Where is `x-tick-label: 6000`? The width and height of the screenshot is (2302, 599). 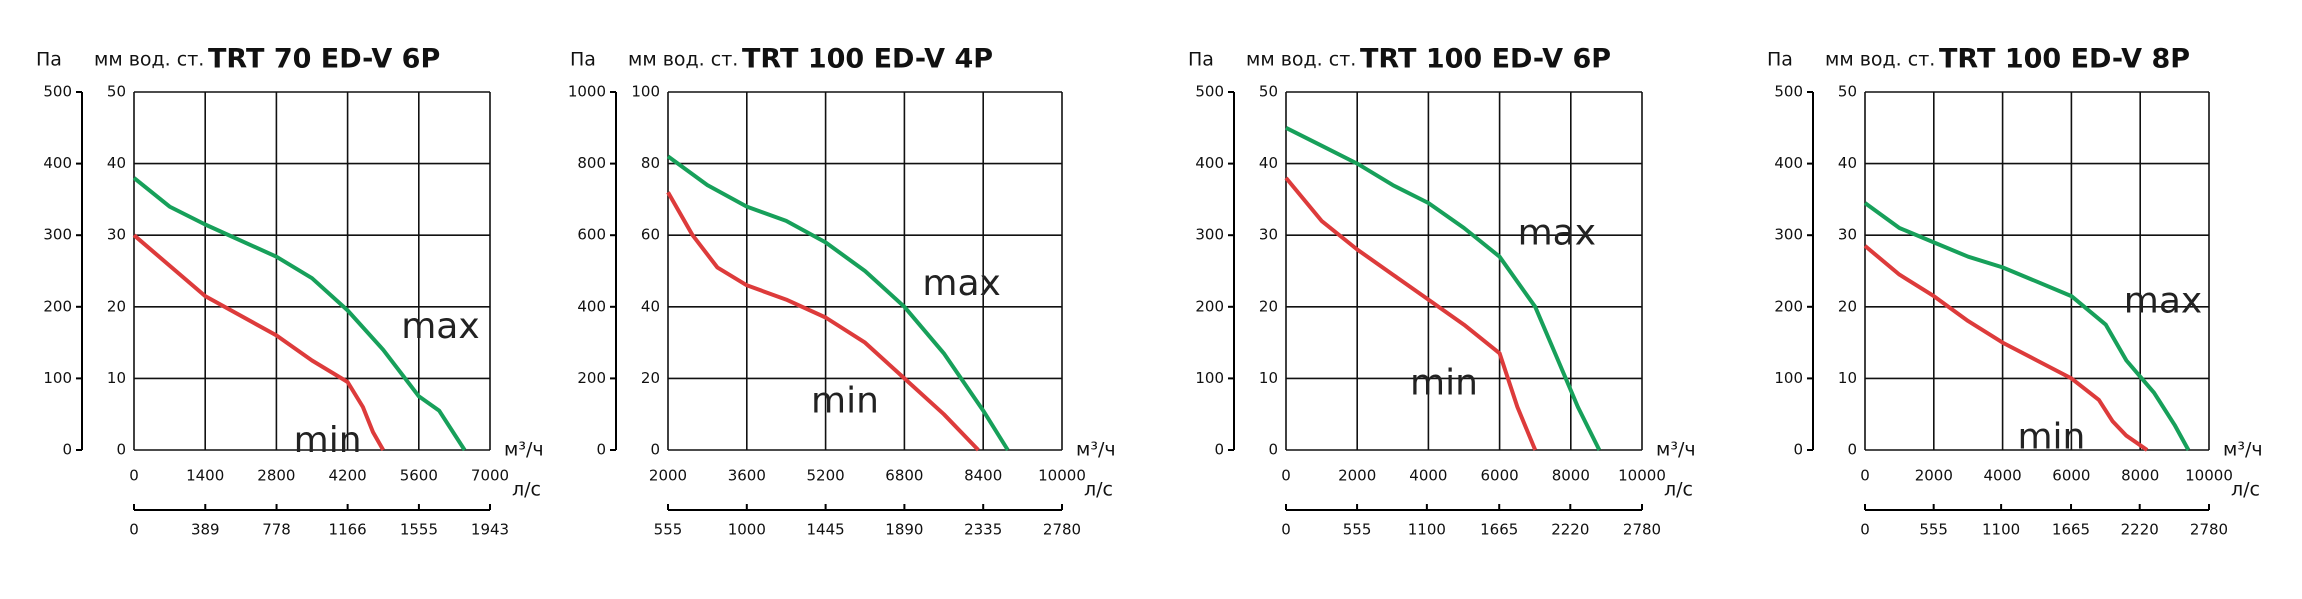
x-tick-label: 6000 is located at coordinates (2071, 476).